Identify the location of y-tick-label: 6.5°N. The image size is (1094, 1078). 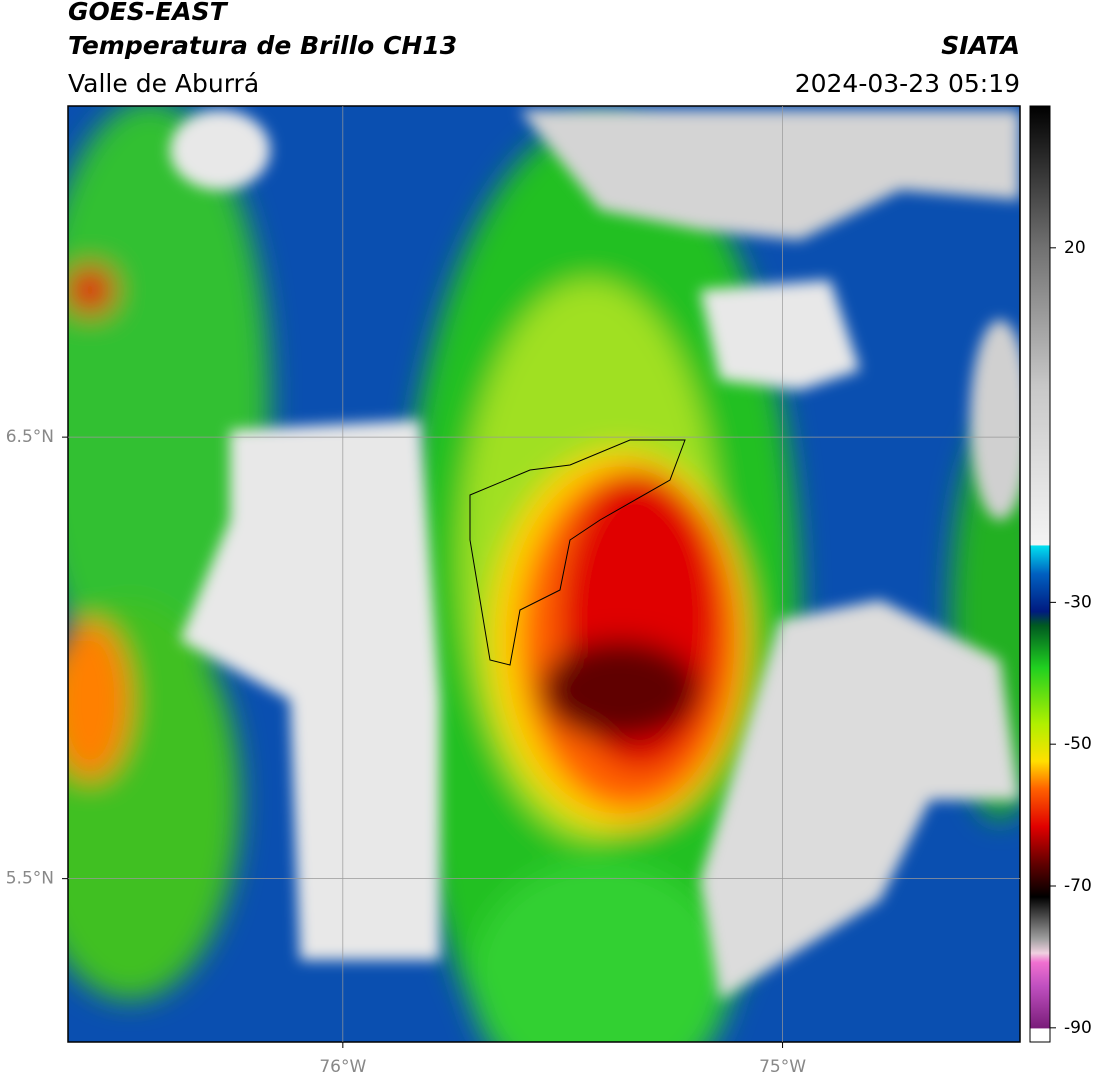
(30, 437).